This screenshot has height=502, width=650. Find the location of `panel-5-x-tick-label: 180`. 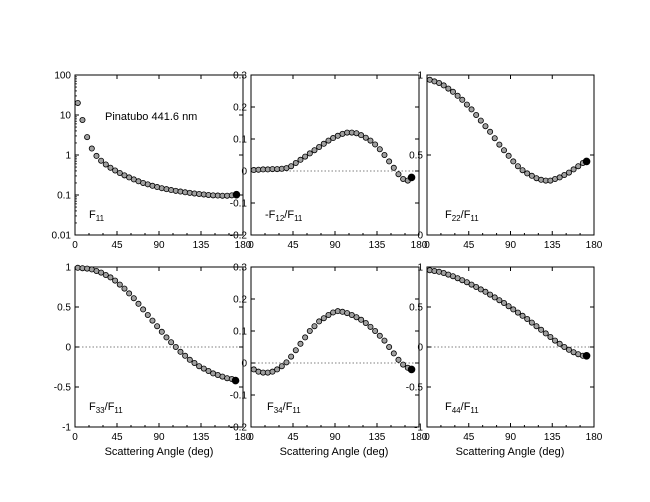

panel-5-x-tick-label: 180 is located at coordinates (419, 437).